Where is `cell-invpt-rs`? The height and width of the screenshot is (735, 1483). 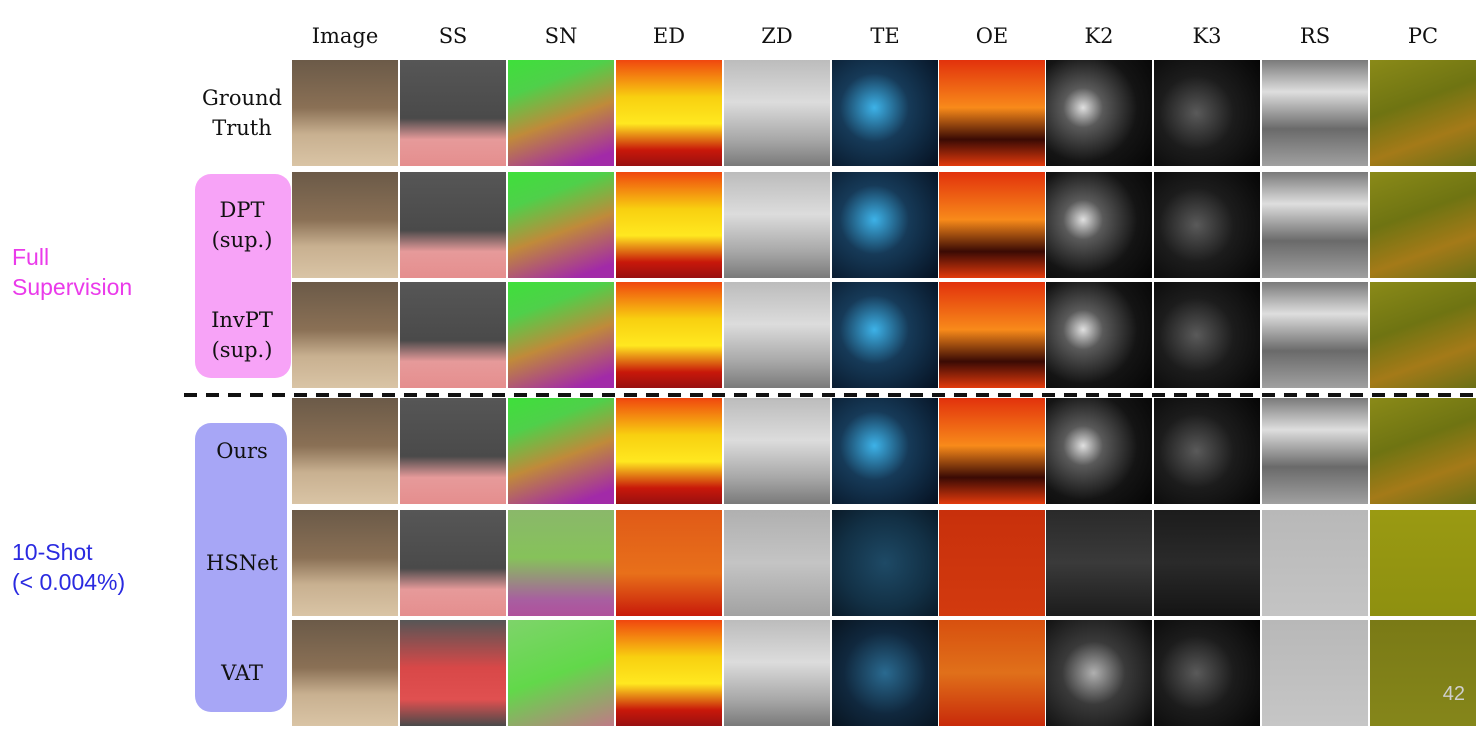 cell-invpt-rs is located at coordinates (1315, 335).